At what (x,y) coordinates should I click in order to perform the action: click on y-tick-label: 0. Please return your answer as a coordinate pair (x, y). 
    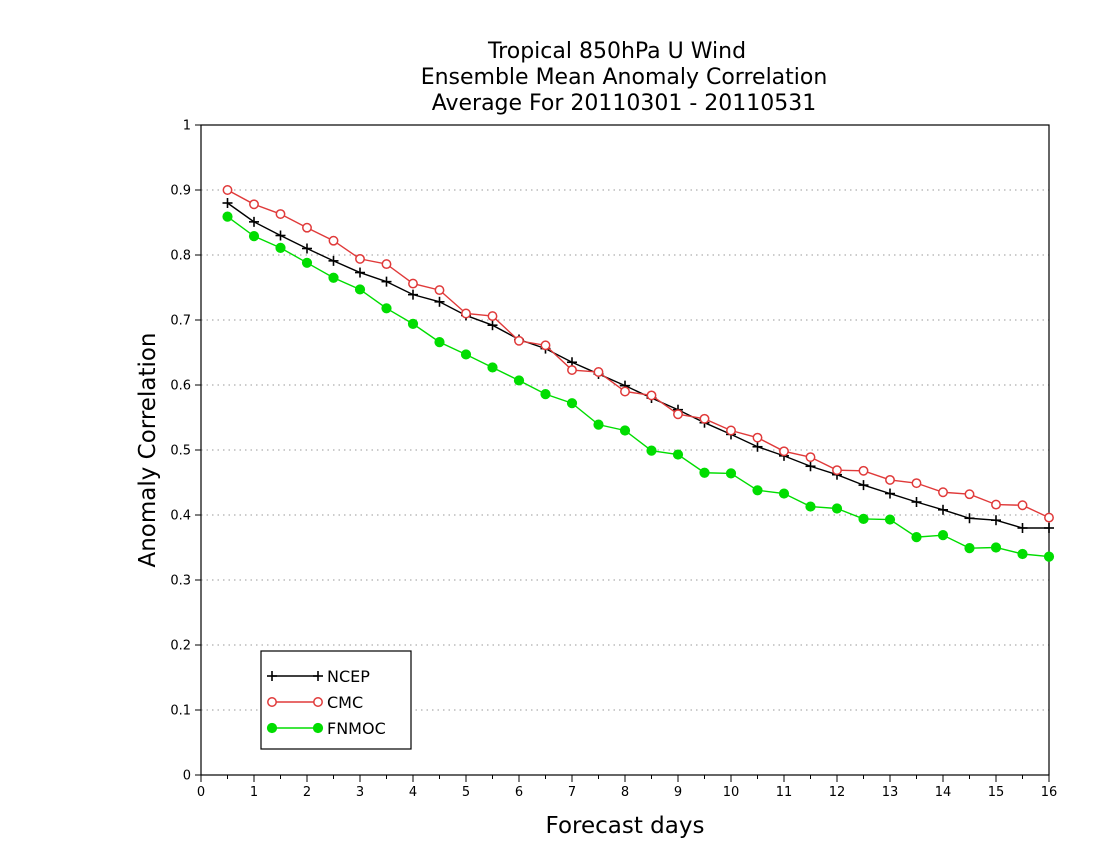
    Looking at the image, I should click on (187, 776).